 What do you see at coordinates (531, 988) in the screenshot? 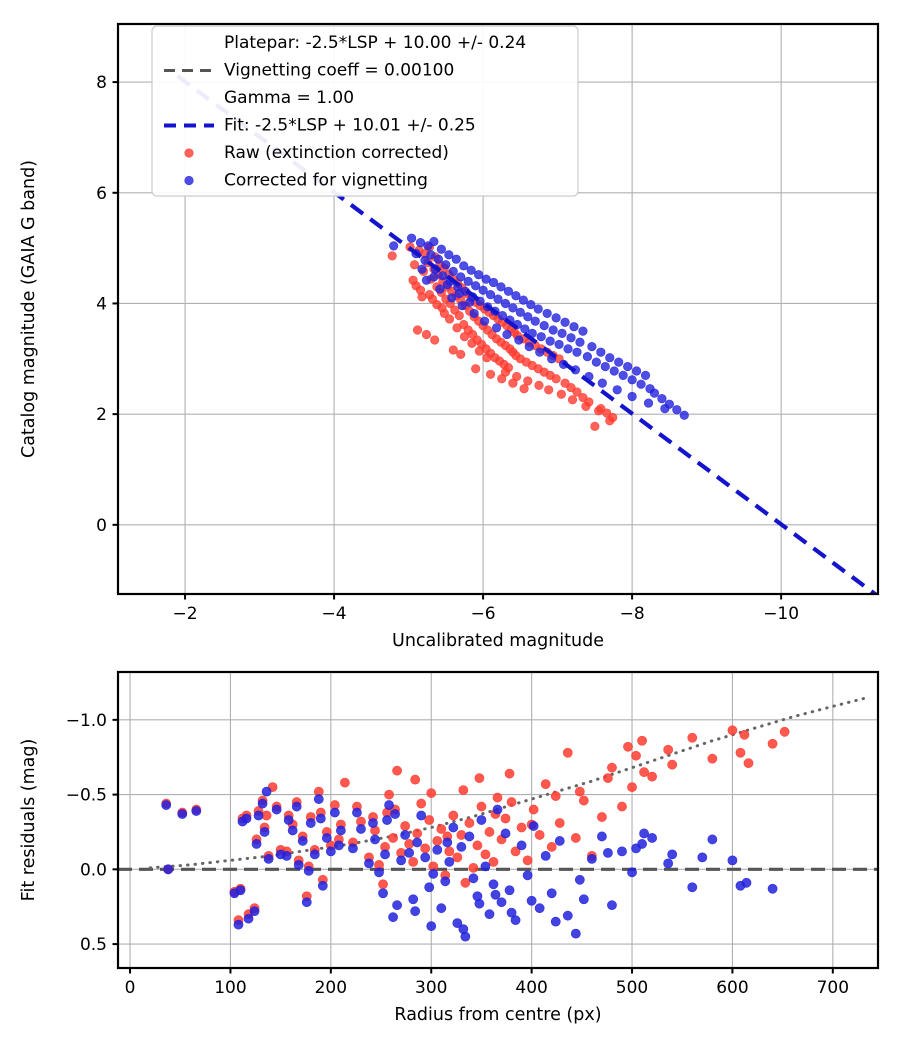
I see `x-tick-label: 400` at bounding box center [531, 988].